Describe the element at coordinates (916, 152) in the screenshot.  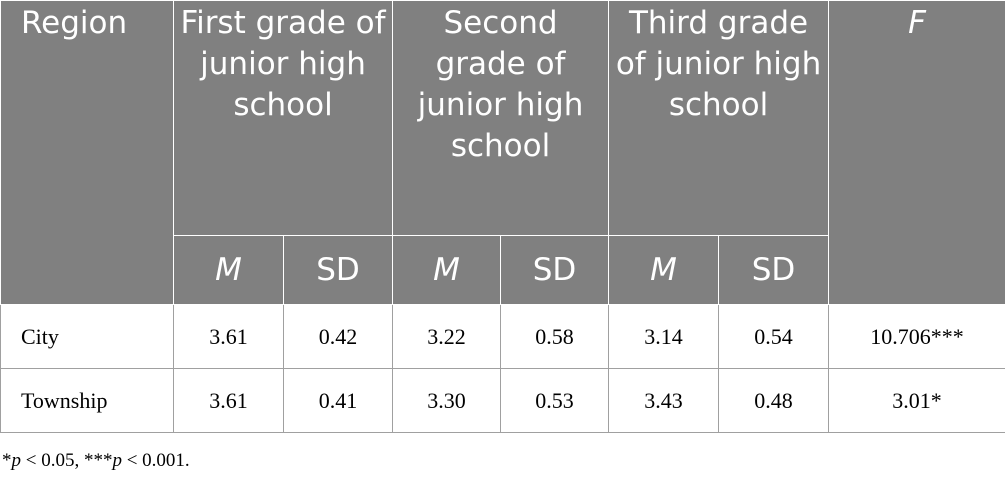
I see `header-cell: F` at that location.